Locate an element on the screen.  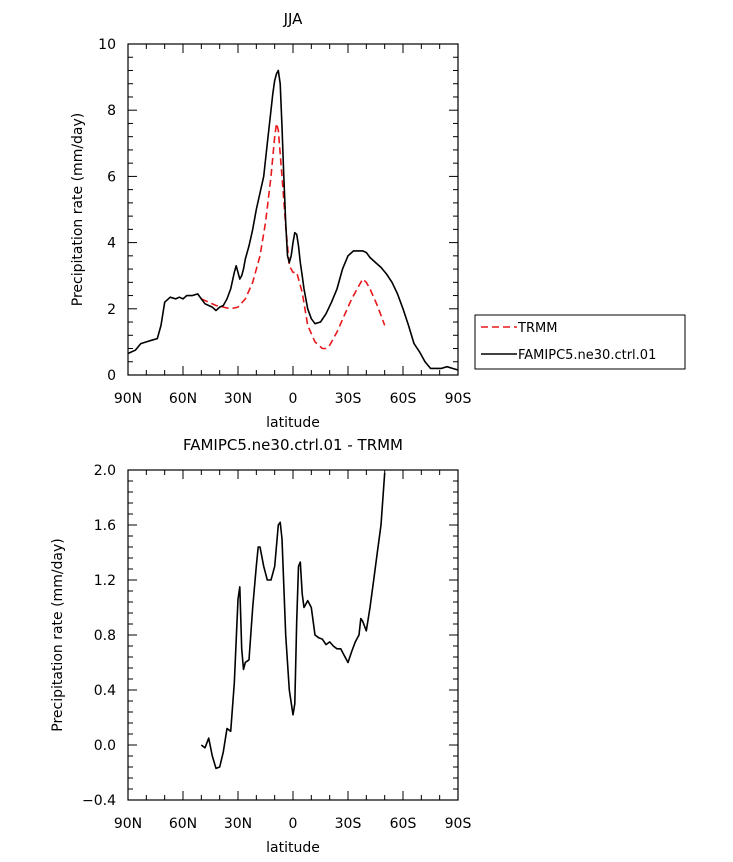
y-tick-label: 0.4 is located at coordinates (105, 691).